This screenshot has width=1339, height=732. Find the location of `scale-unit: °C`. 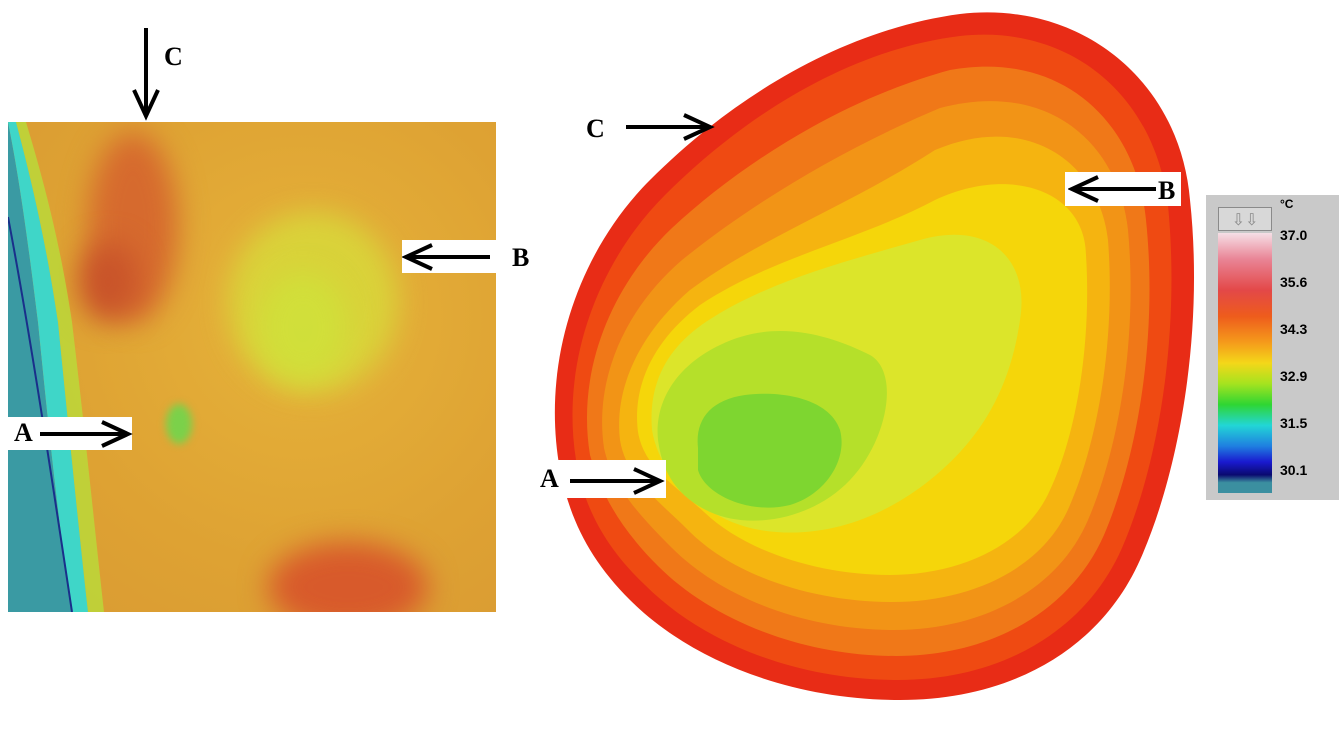

scale-unit: °C is located at coordinates (1287, 204).